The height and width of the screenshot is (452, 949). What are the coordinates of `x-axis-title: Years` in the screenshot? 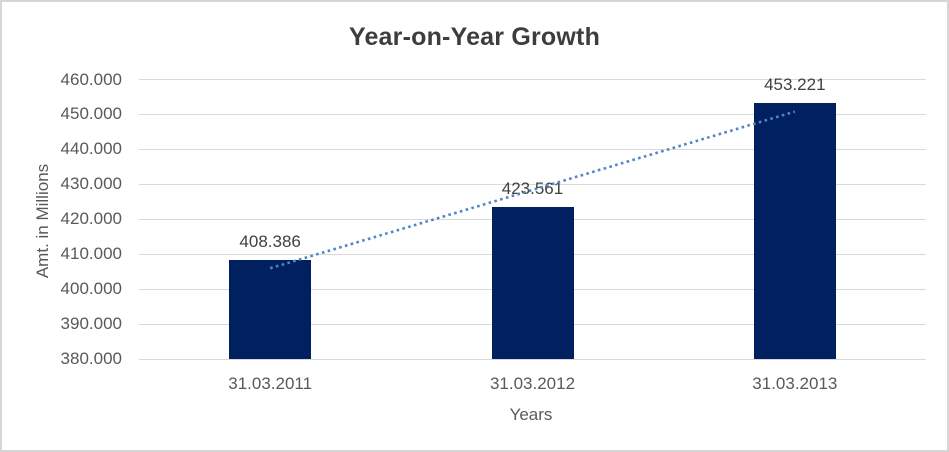 It's located at (531, 414).